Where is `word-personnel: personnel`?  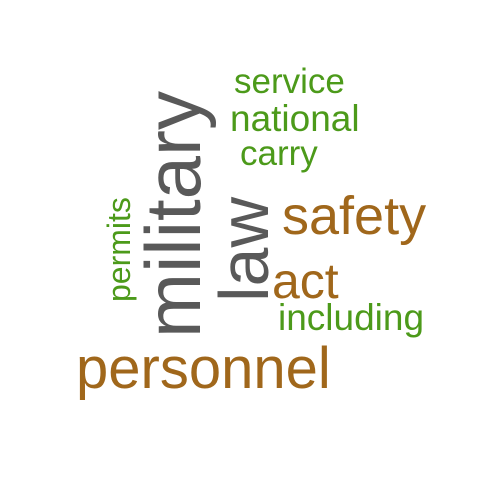 word-personnel: personnel is located at coordinates (203, 368).